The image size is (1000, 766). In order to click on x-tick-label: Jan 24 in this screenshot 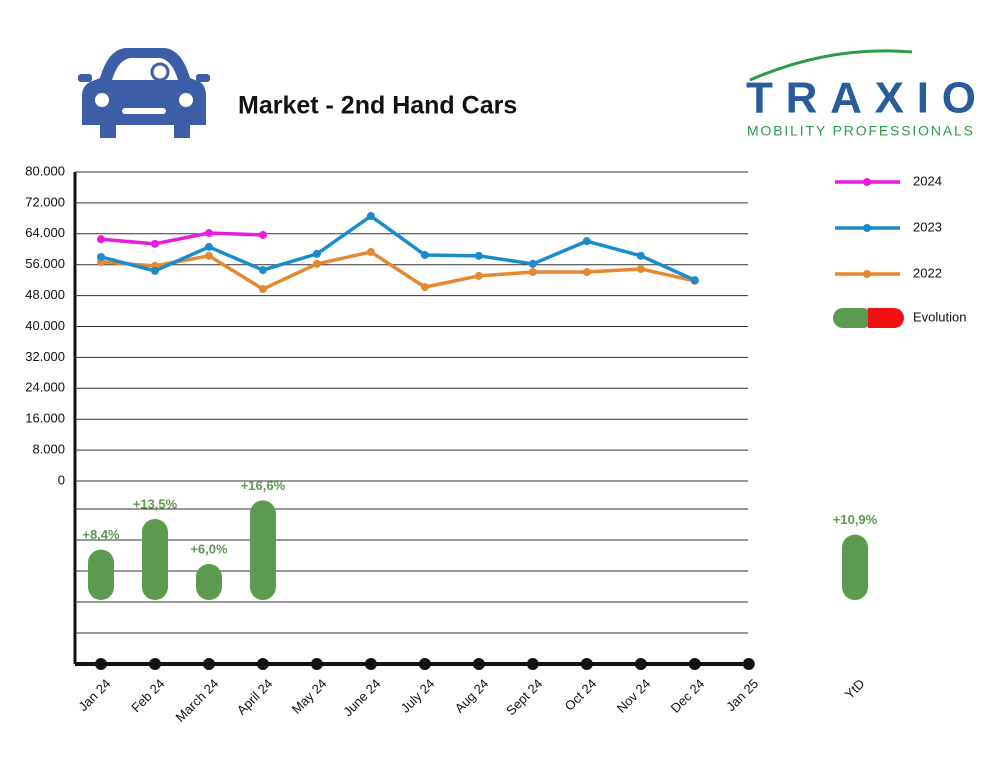, I will do `click(94, 695)`.